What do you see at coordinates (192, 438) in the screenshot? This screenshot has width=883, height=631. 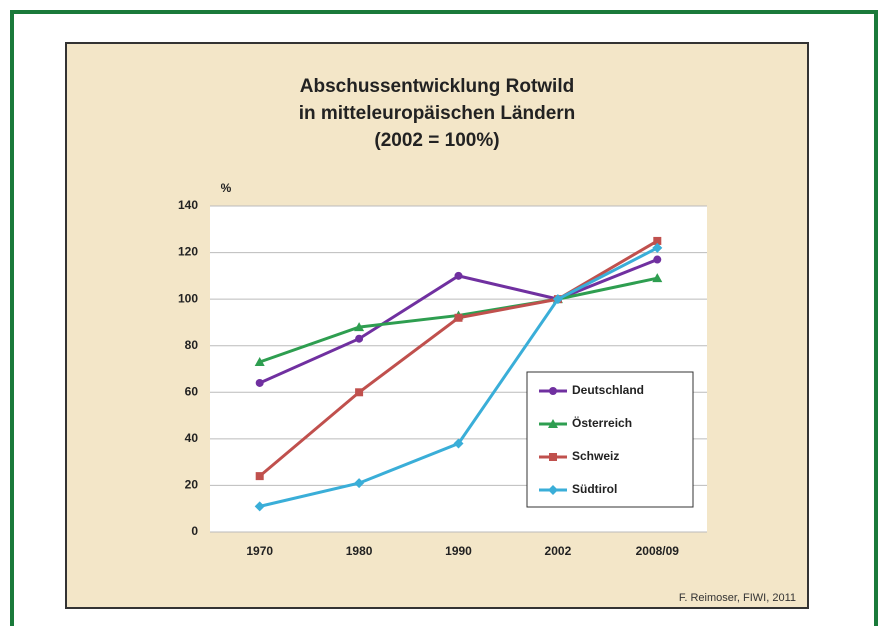 I see `y-tick-label: 40` at bounding box center [192, 438].